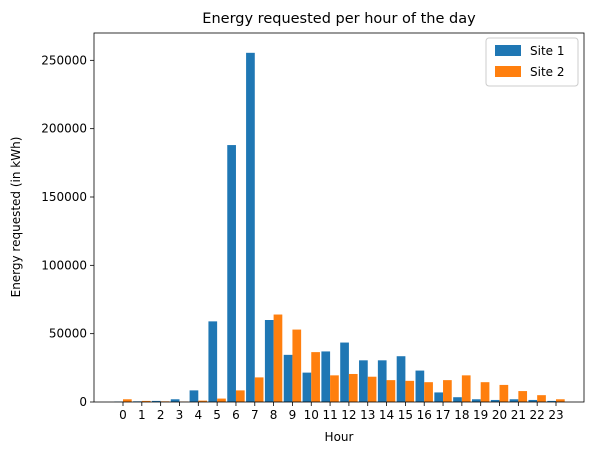  Describe the element at coordinates (532, 62) in the screenshot. I see `legend: Site 1 Site 2` at that location.